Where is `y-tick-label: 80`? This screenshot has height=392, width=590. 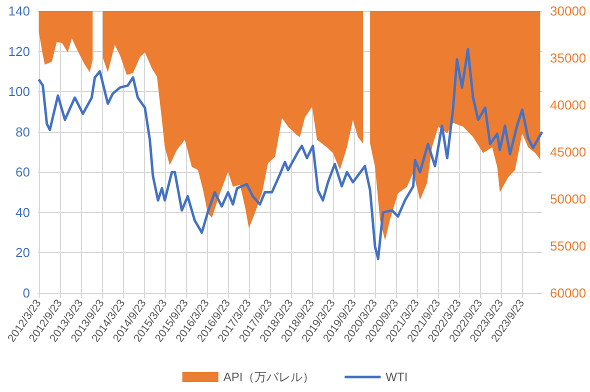 y-tick-label: 80 is located at coordinates (23, 132).